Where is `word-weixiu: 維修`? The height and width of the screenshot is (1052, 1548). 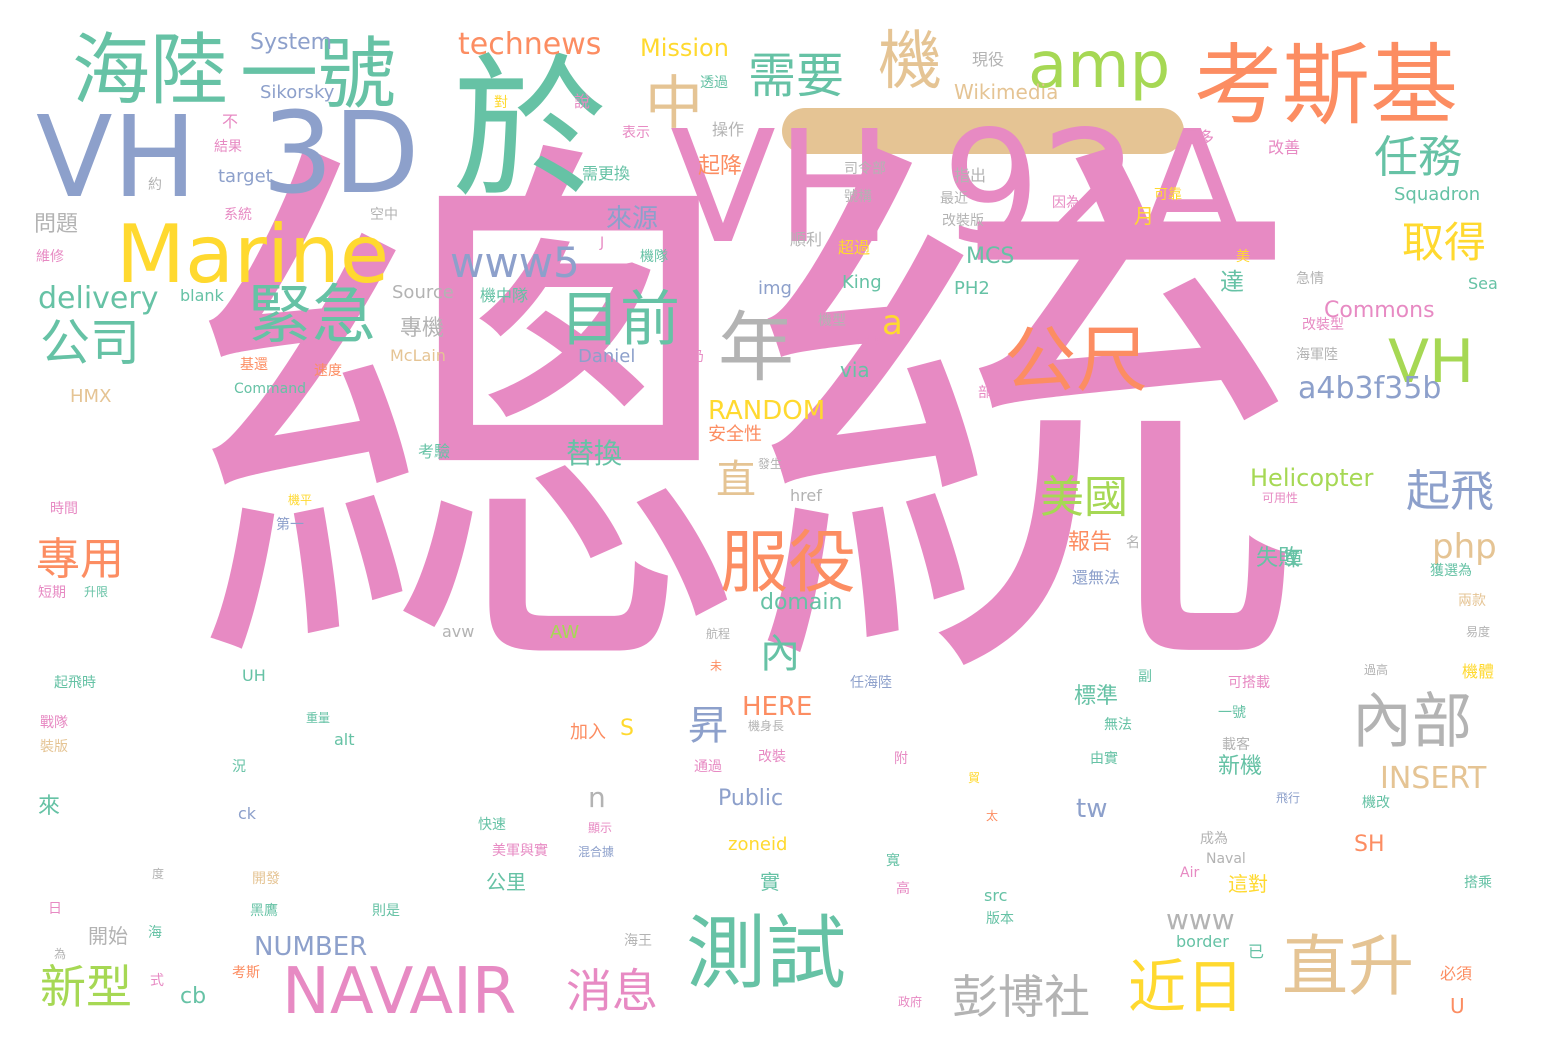
word-weixiu: 維修 is located at coordinates (50, 257).